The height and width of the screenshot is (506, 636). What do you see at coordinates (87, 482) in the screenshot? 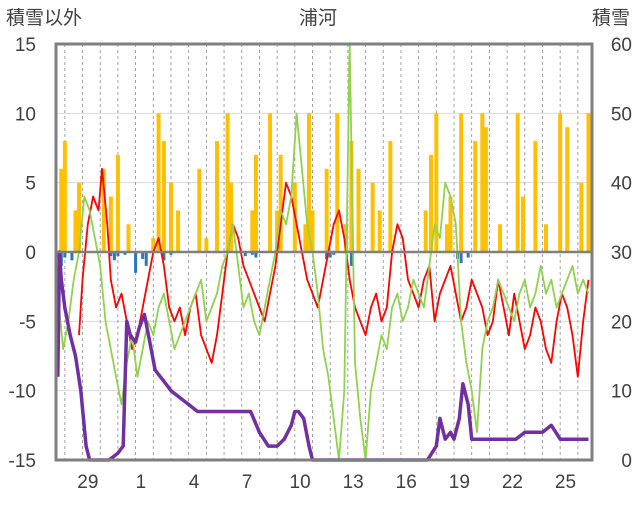
I see `x-tick-label: 29` at bounding box center [87, 482].